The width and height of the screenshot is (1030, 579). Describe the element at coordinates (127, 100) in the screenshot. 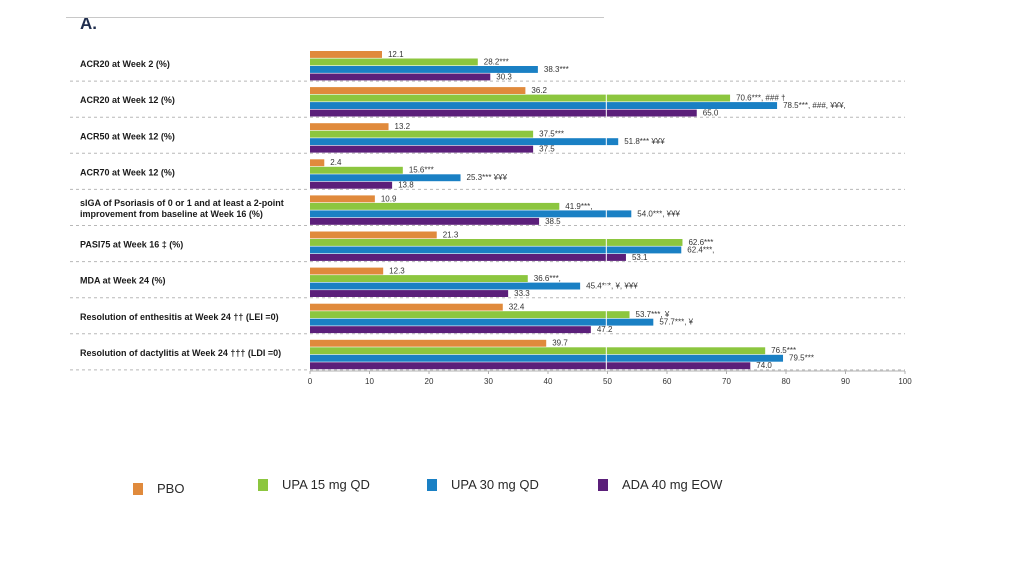

I see `category-label: ACR20 at Week 12 (%)` at that location.